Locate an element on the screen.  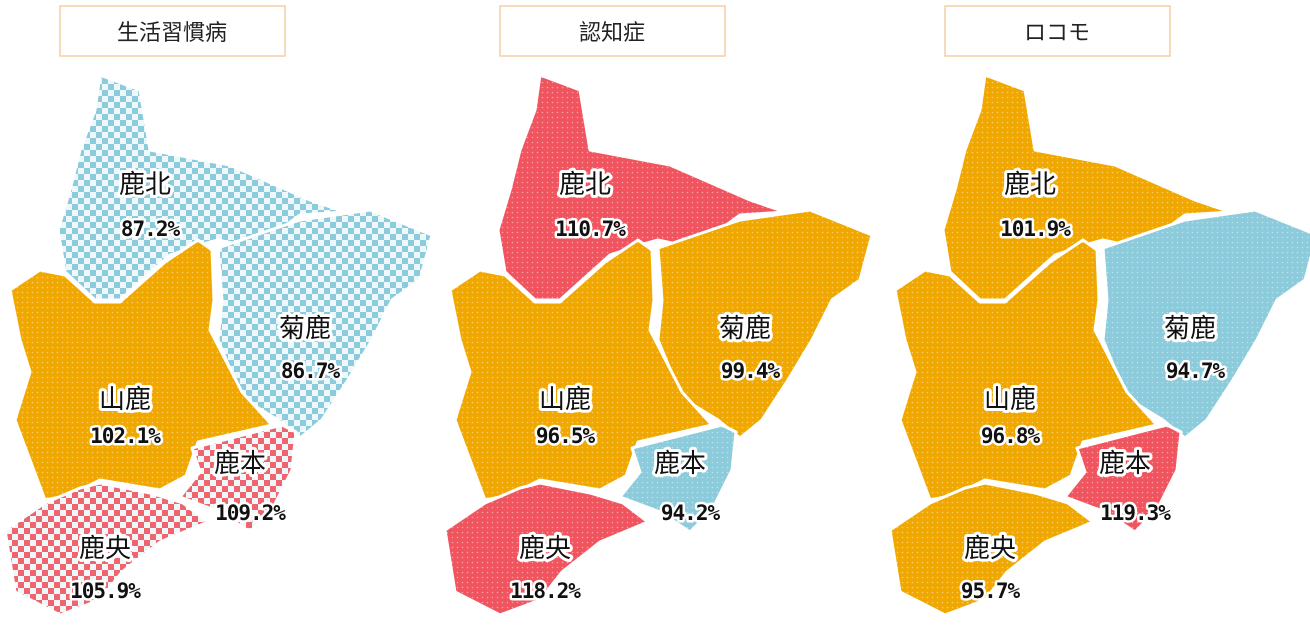
region-value: 99.4% is located at coordinates (751, 371).